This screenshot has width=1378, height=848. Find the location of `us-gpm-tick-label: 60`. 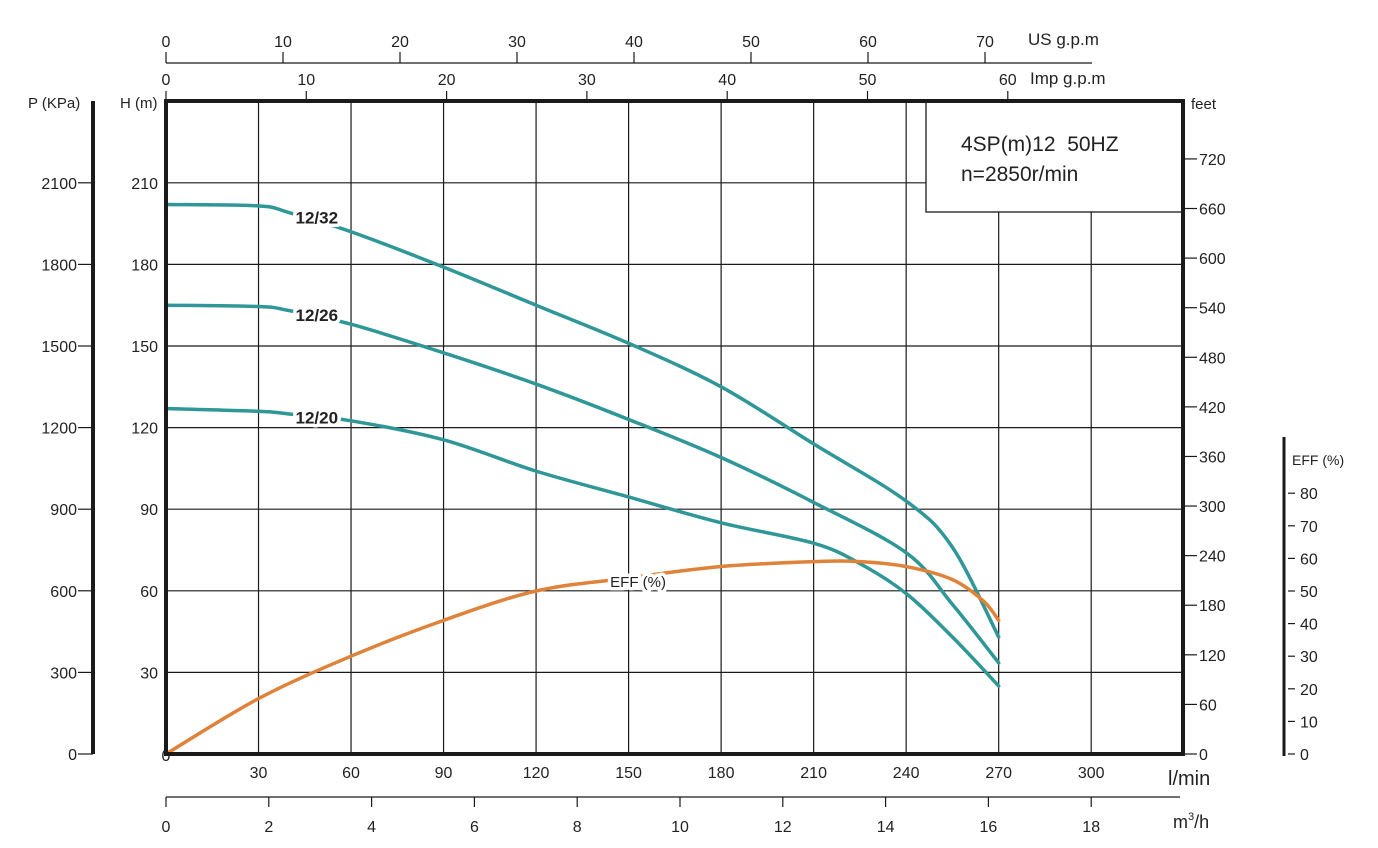

us-gpm-tick-label: 60 is located at coordinates (868, 42).